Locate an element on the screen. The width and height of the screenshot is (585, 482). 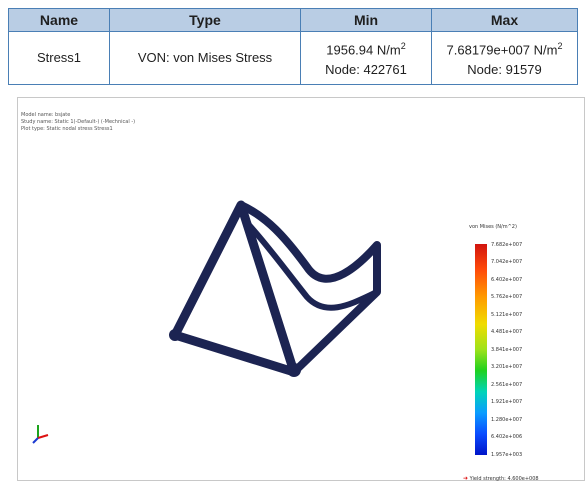
model-strut is located at coordinates (267, 288).